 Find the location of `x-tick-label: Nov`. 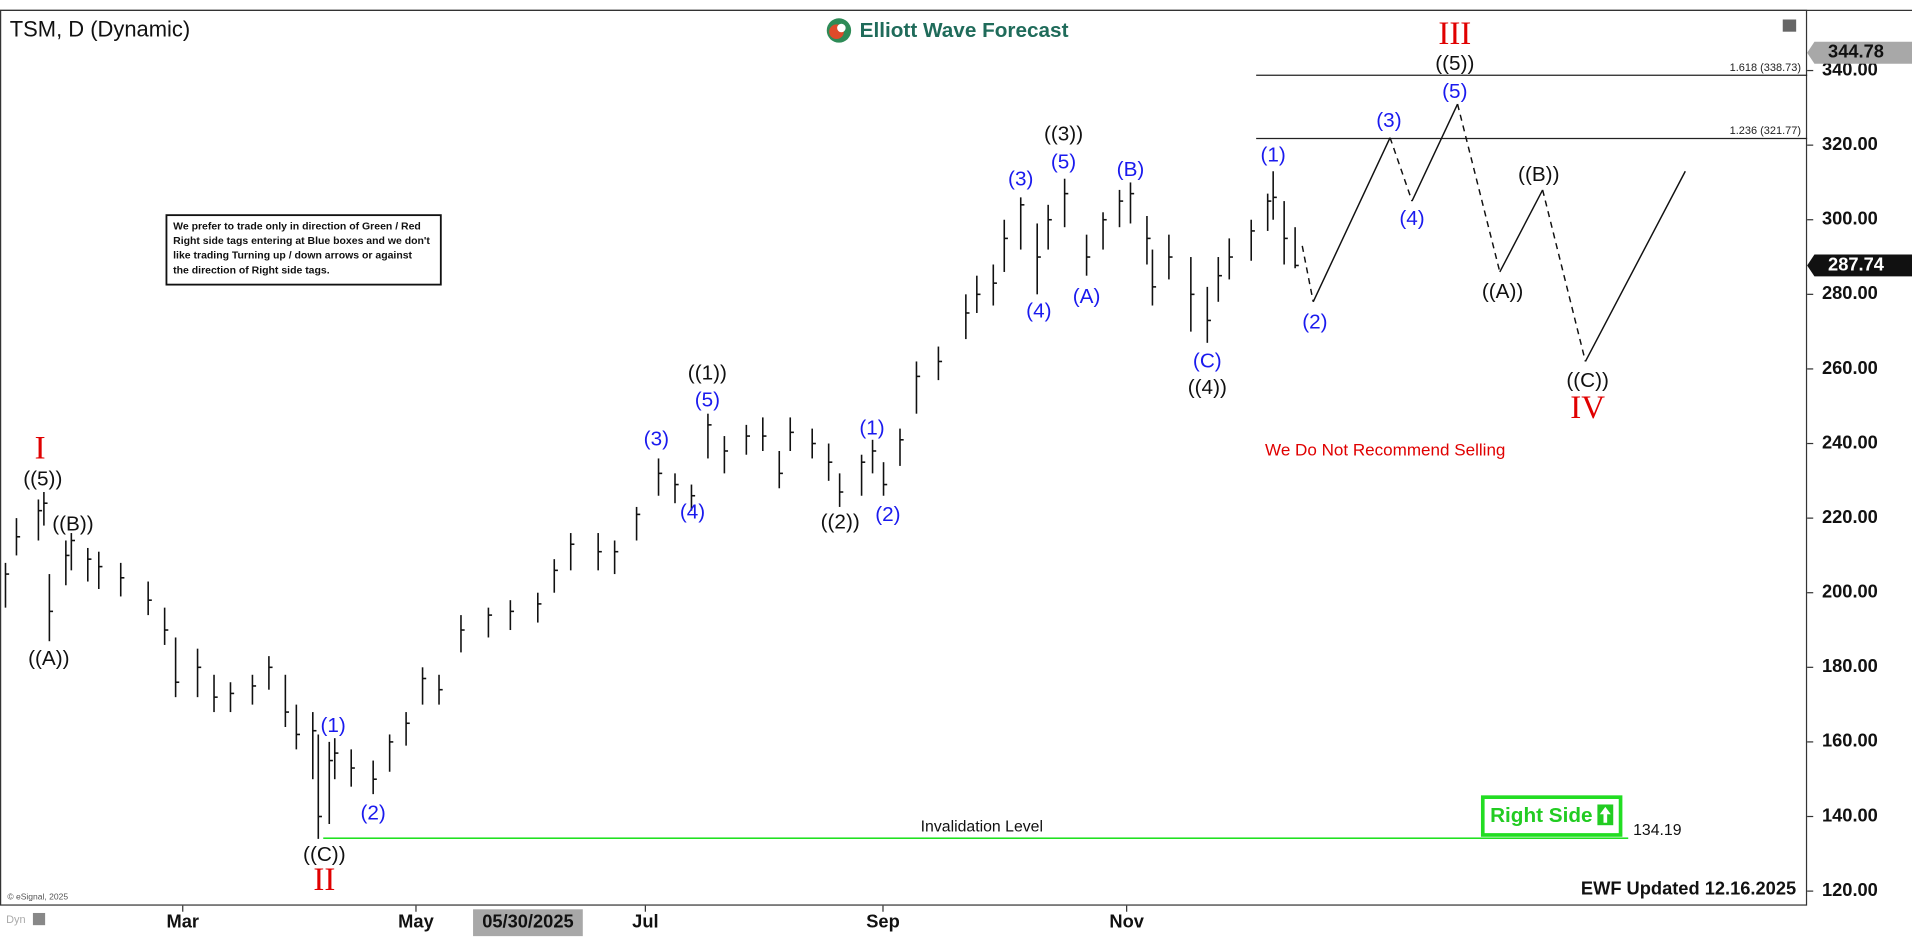

x-tick-label: Nov is located at coordinates (1126, 921).